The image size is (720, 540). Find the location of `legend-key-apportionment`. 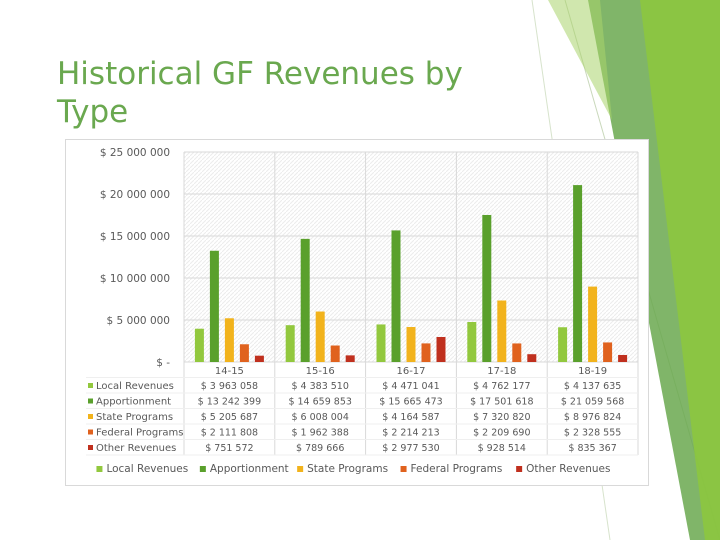

legend-key-apportionment is located at coordinates (202, 469).